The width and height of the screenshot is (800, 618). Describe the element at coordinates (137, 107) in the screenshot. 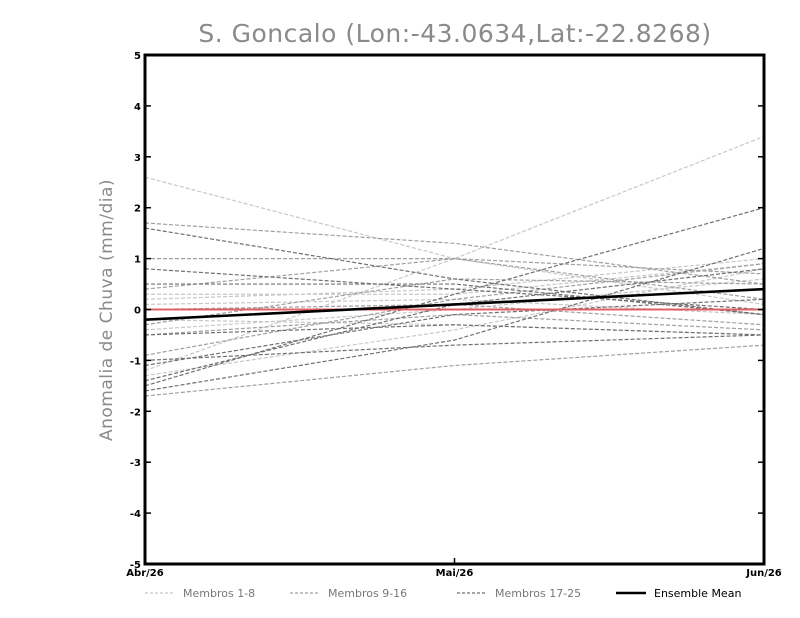

I see `y-tick-label: 4` at that location.